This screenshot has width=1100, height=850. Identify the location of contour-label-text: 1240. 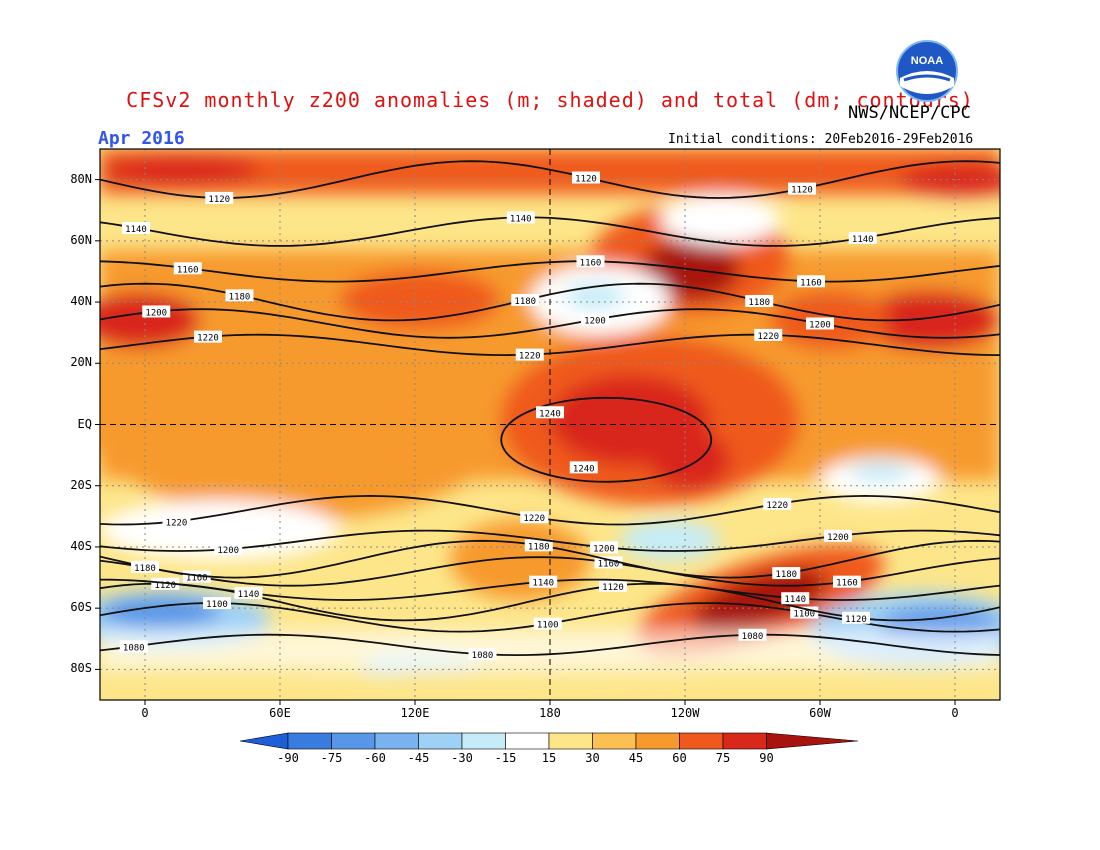
(584, 469).